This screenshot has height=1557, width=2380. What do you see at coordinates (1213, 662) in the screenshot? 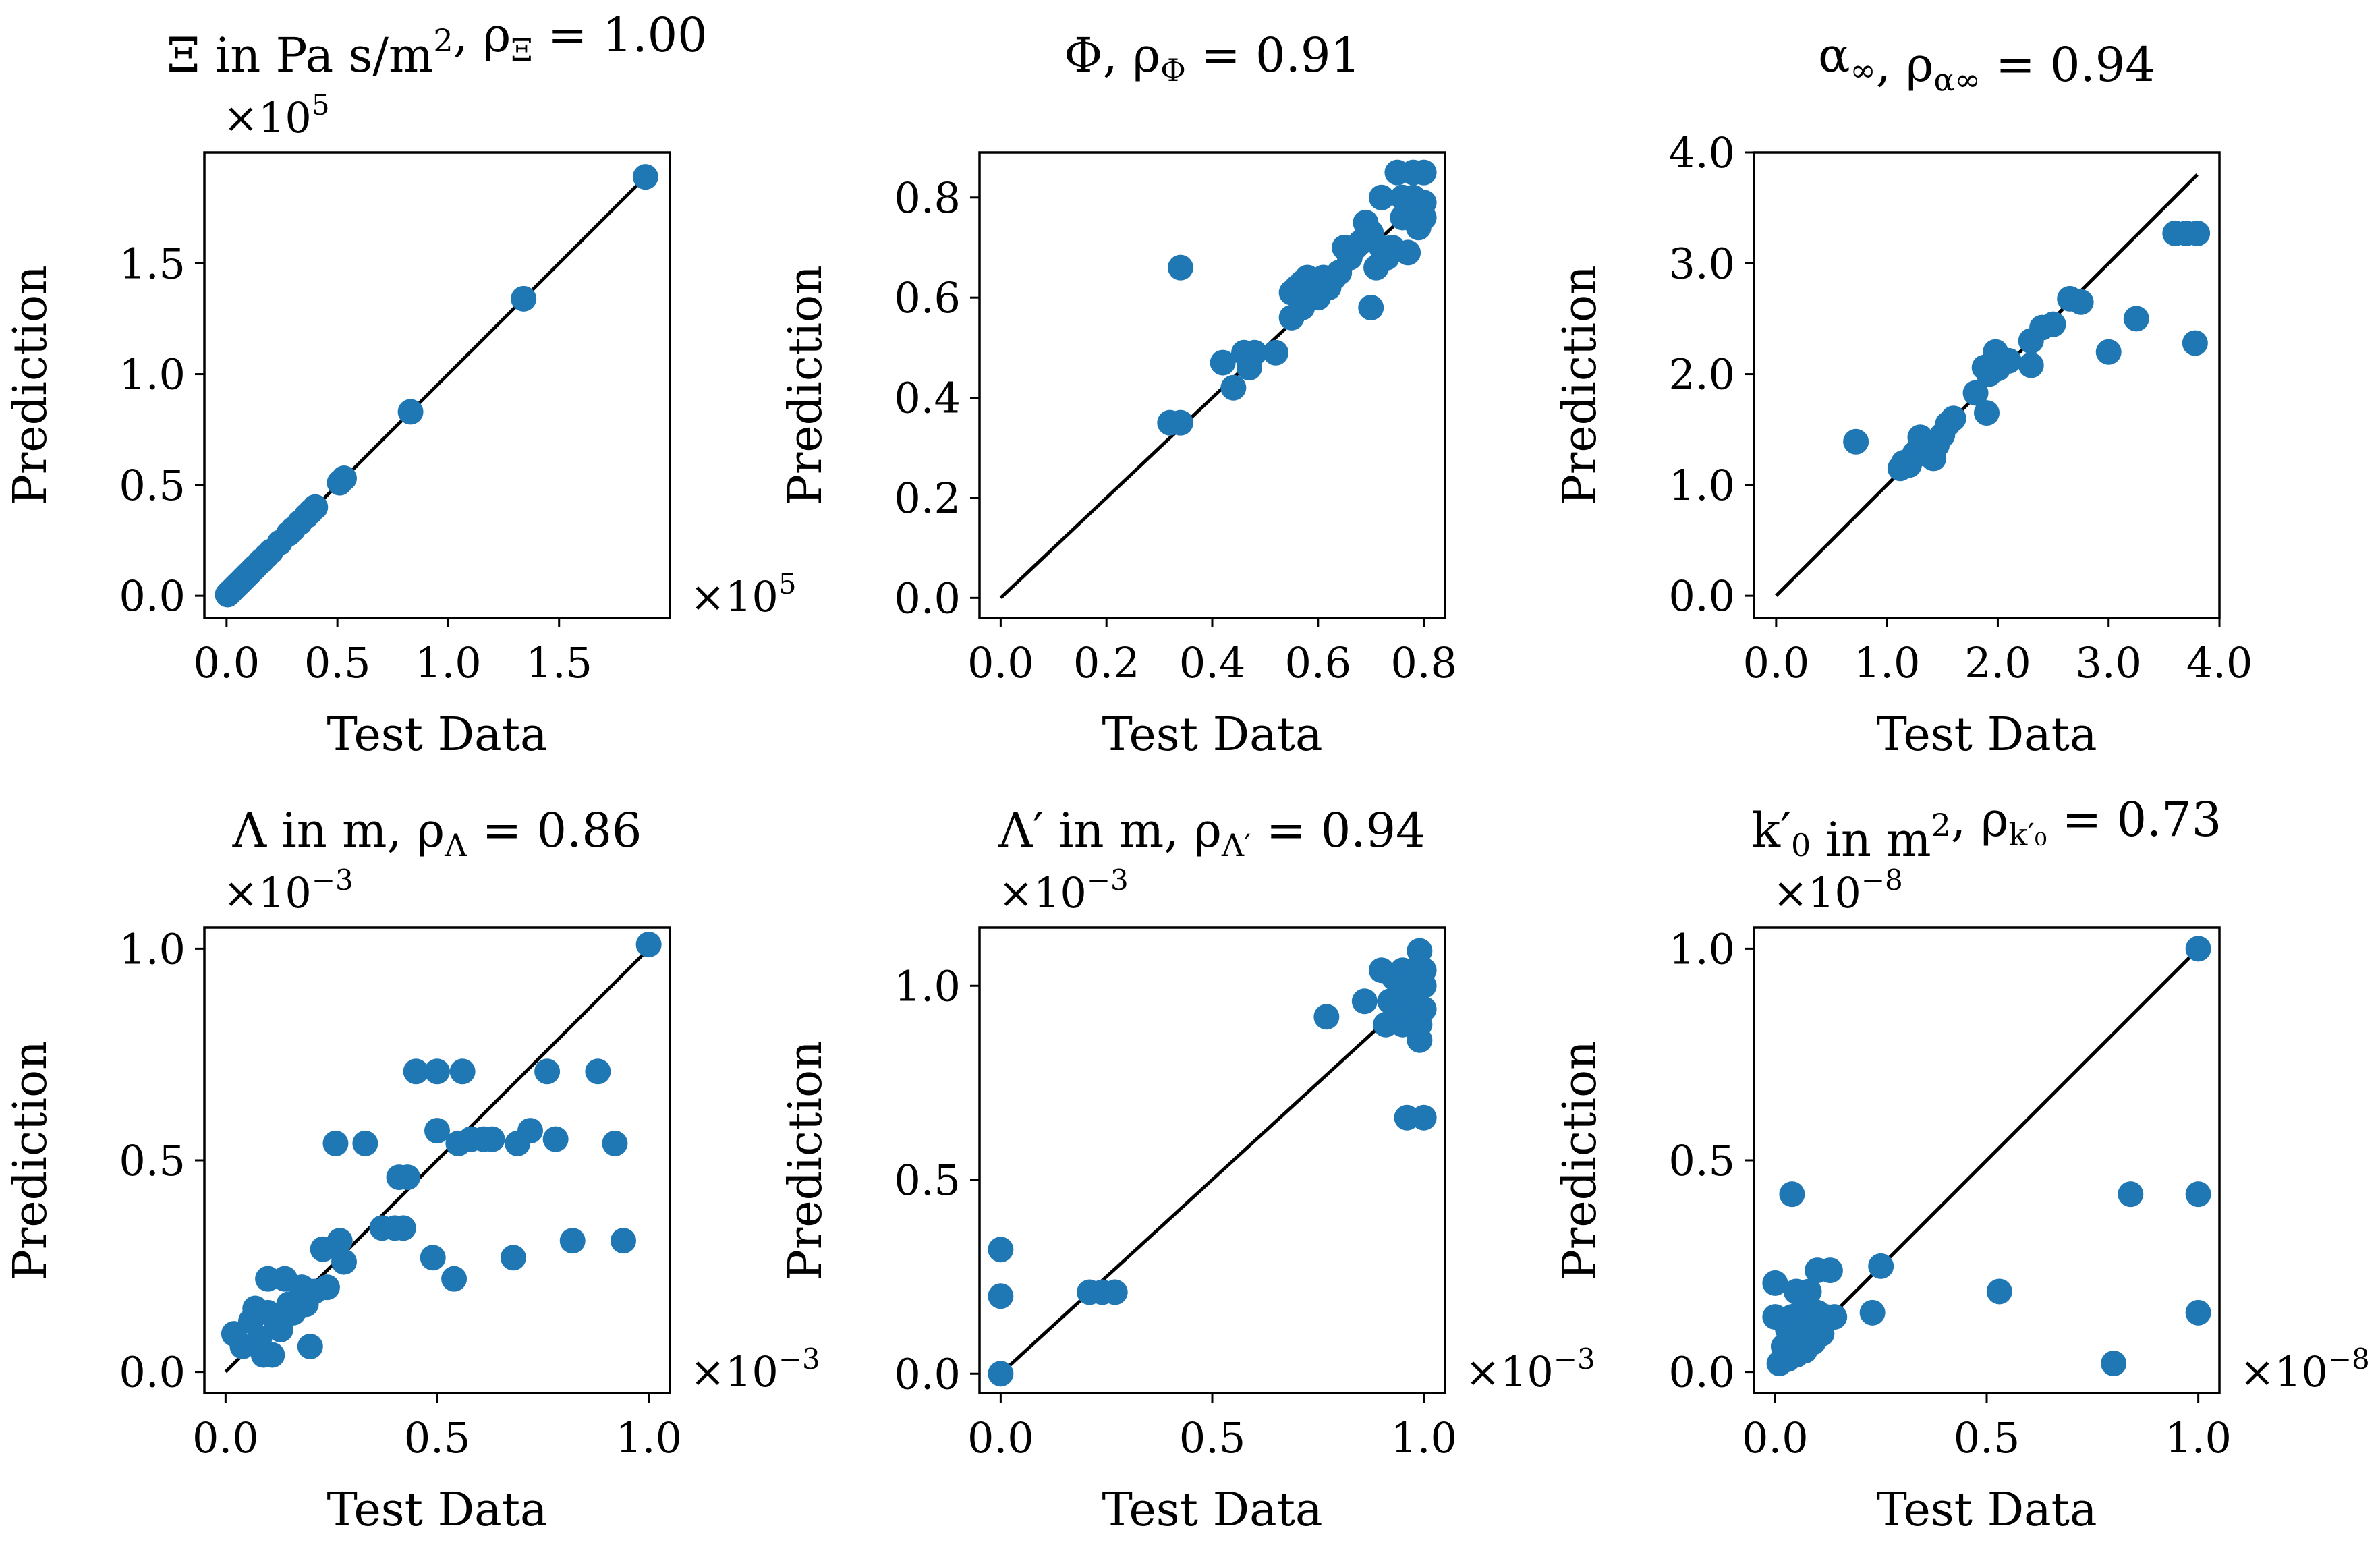
I see `x-tick-label: 0.4` at bounding box center [1213, 662].